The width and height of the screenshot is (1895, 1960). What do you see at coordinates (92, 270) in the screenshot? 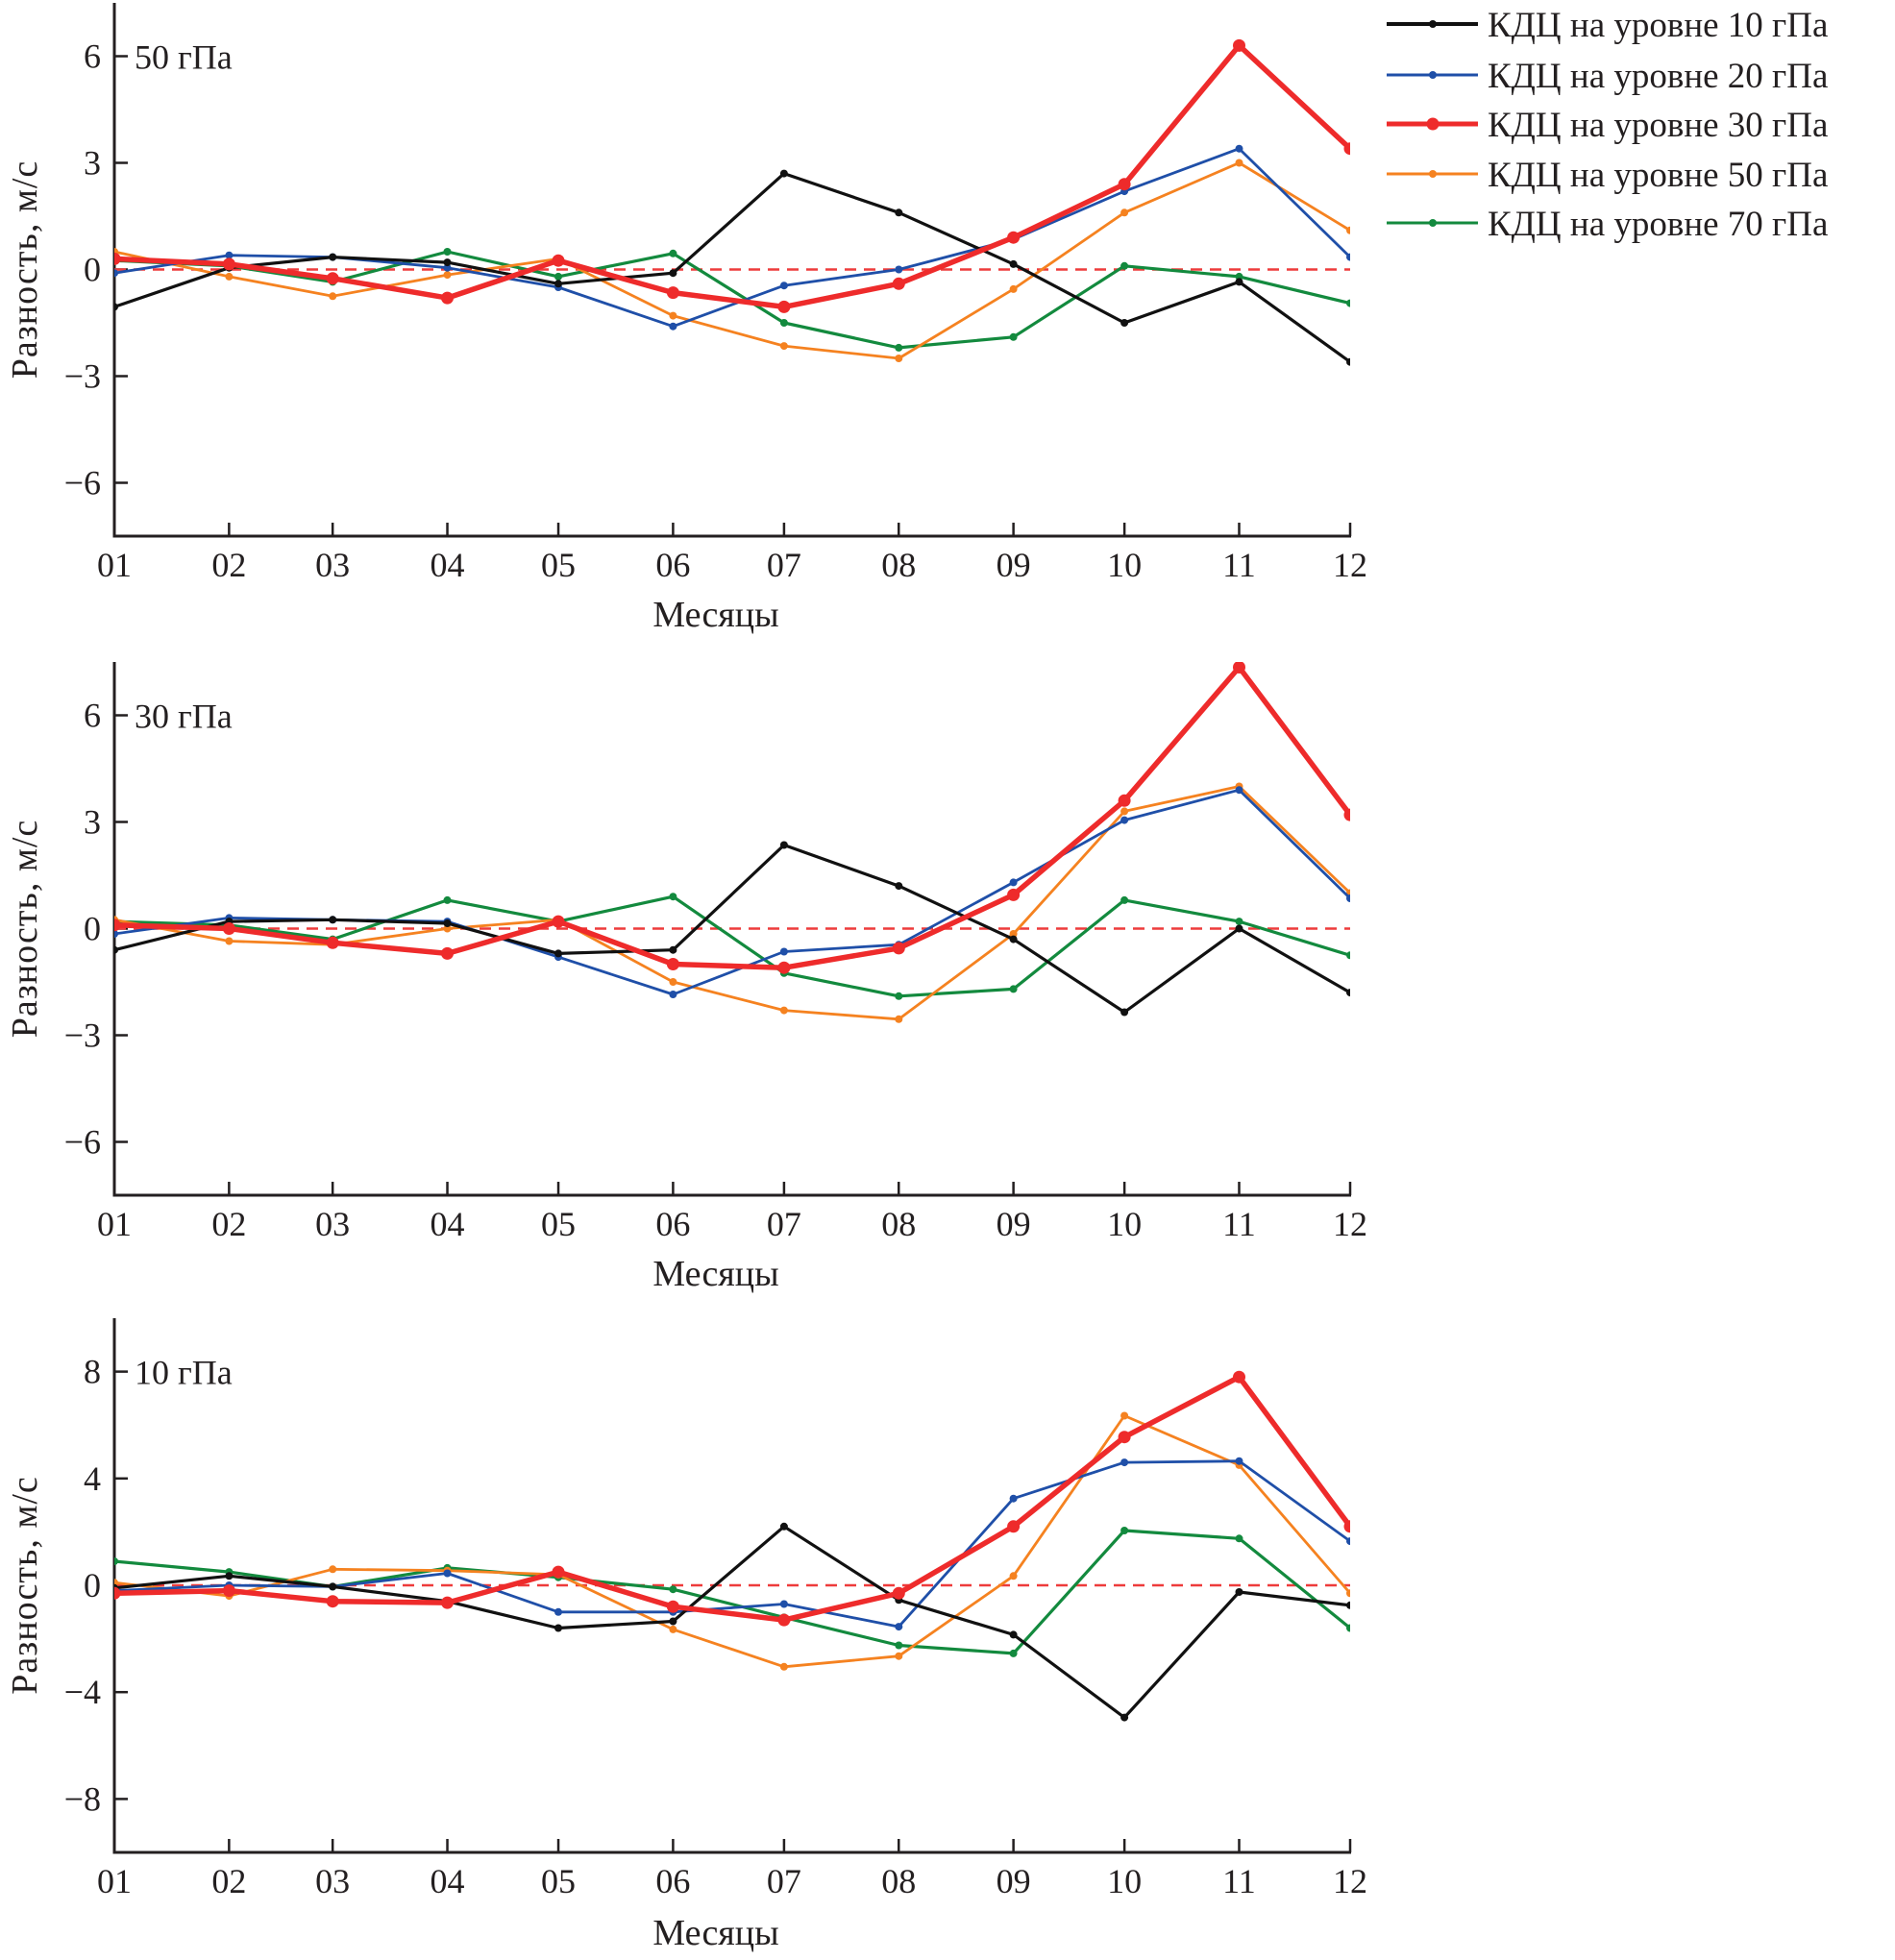
I see `y-tick-label: 0` at bounding box center [92, 270].